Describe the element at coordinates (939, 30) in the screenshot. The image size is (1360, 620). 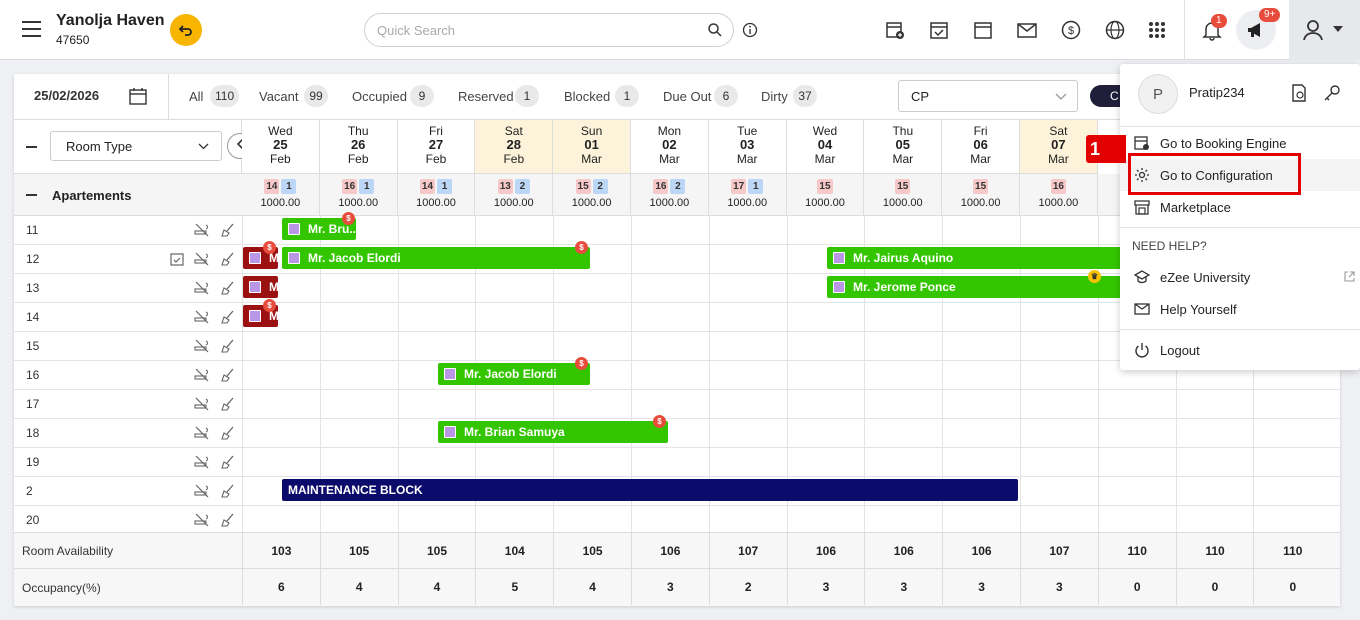
I see `calendar-check-icon` at that location.